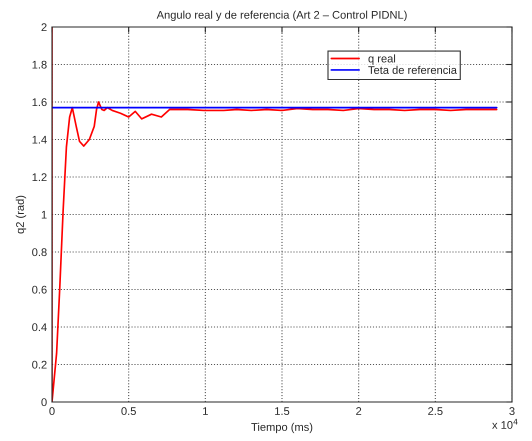  What do you see at coordinates (382, 59) in the screenshot?
I see `legend-label: q real` at bounding box center [382, 59].